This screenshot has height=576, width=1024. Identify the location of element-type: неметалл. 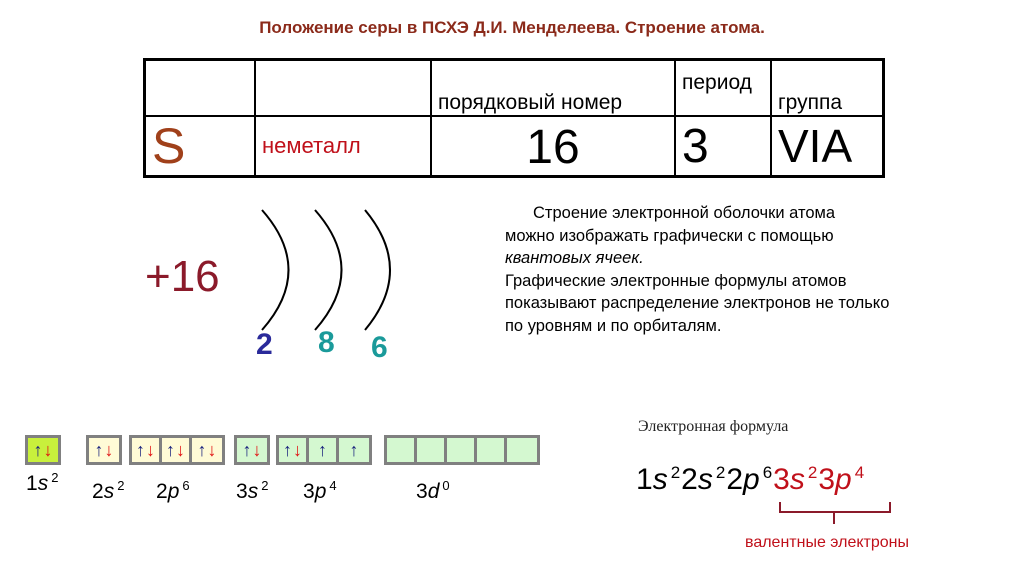
(343, 146).